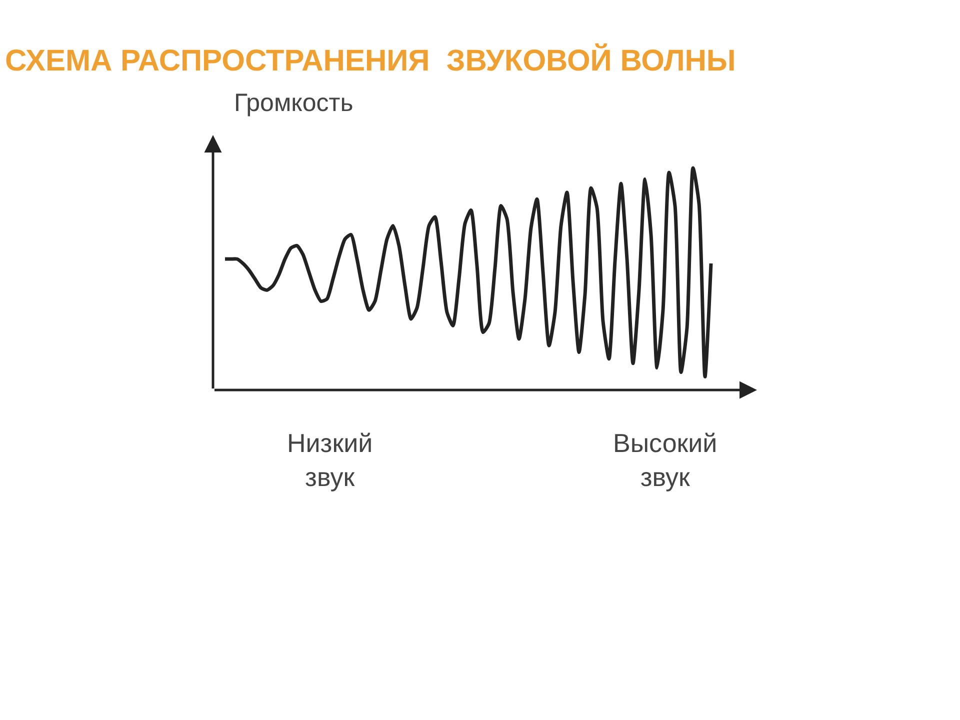 The height and width of the screenshot is (720, 960). What do you see at coordinates (330, 460) in the screenshot?
I see `text: Низкий звук` at bounding box center [330, 460].